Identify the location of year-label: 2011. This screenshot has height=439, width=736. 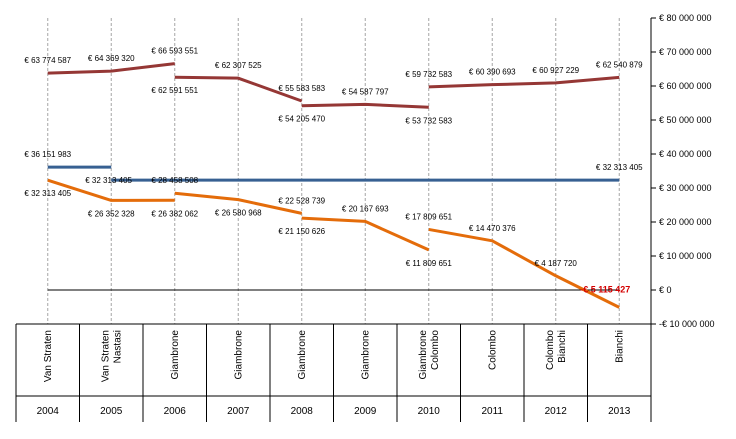
(492, 411).